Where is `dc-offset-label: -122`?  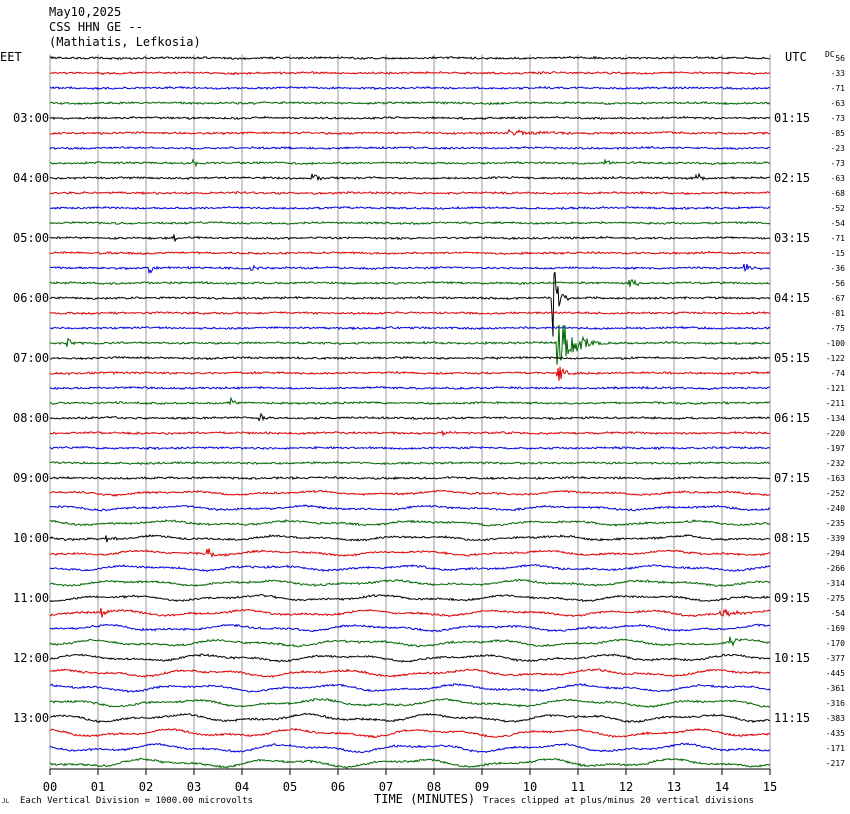 dc-offset-label: -122 is located at coordinates (835, 358).